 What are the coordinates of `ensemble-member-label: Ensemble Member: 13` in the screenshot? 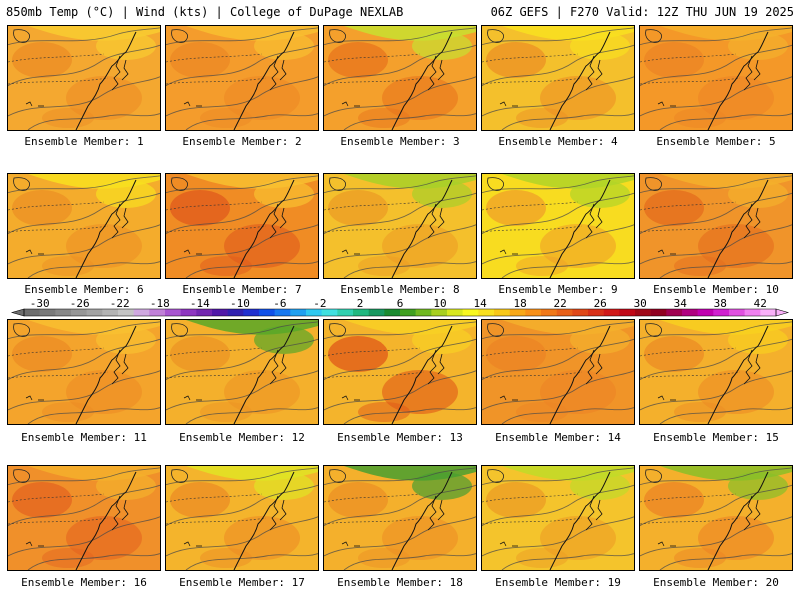 It's located at (400, 437).